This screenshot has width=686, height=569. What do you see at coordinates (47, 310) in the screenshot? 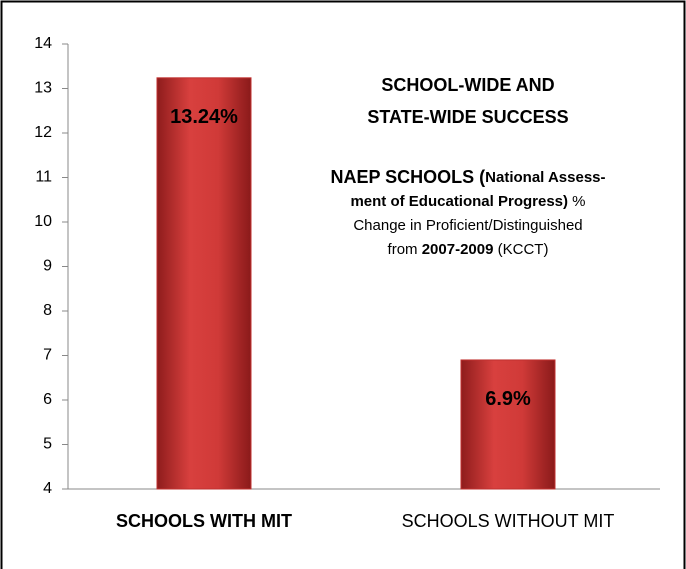
I see `y-tick-label: 8` at bounding box center [47, 310].